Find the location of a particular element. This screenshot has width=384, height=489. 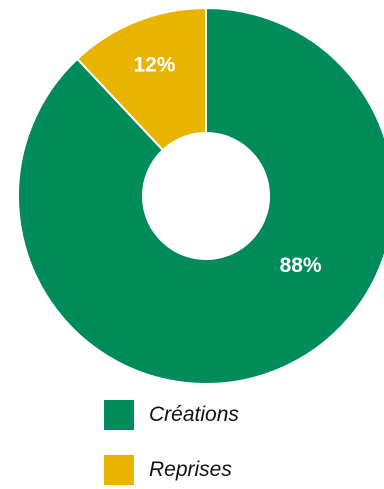

legend-label-reprises: Reprises is located at coordinates (190, 469).